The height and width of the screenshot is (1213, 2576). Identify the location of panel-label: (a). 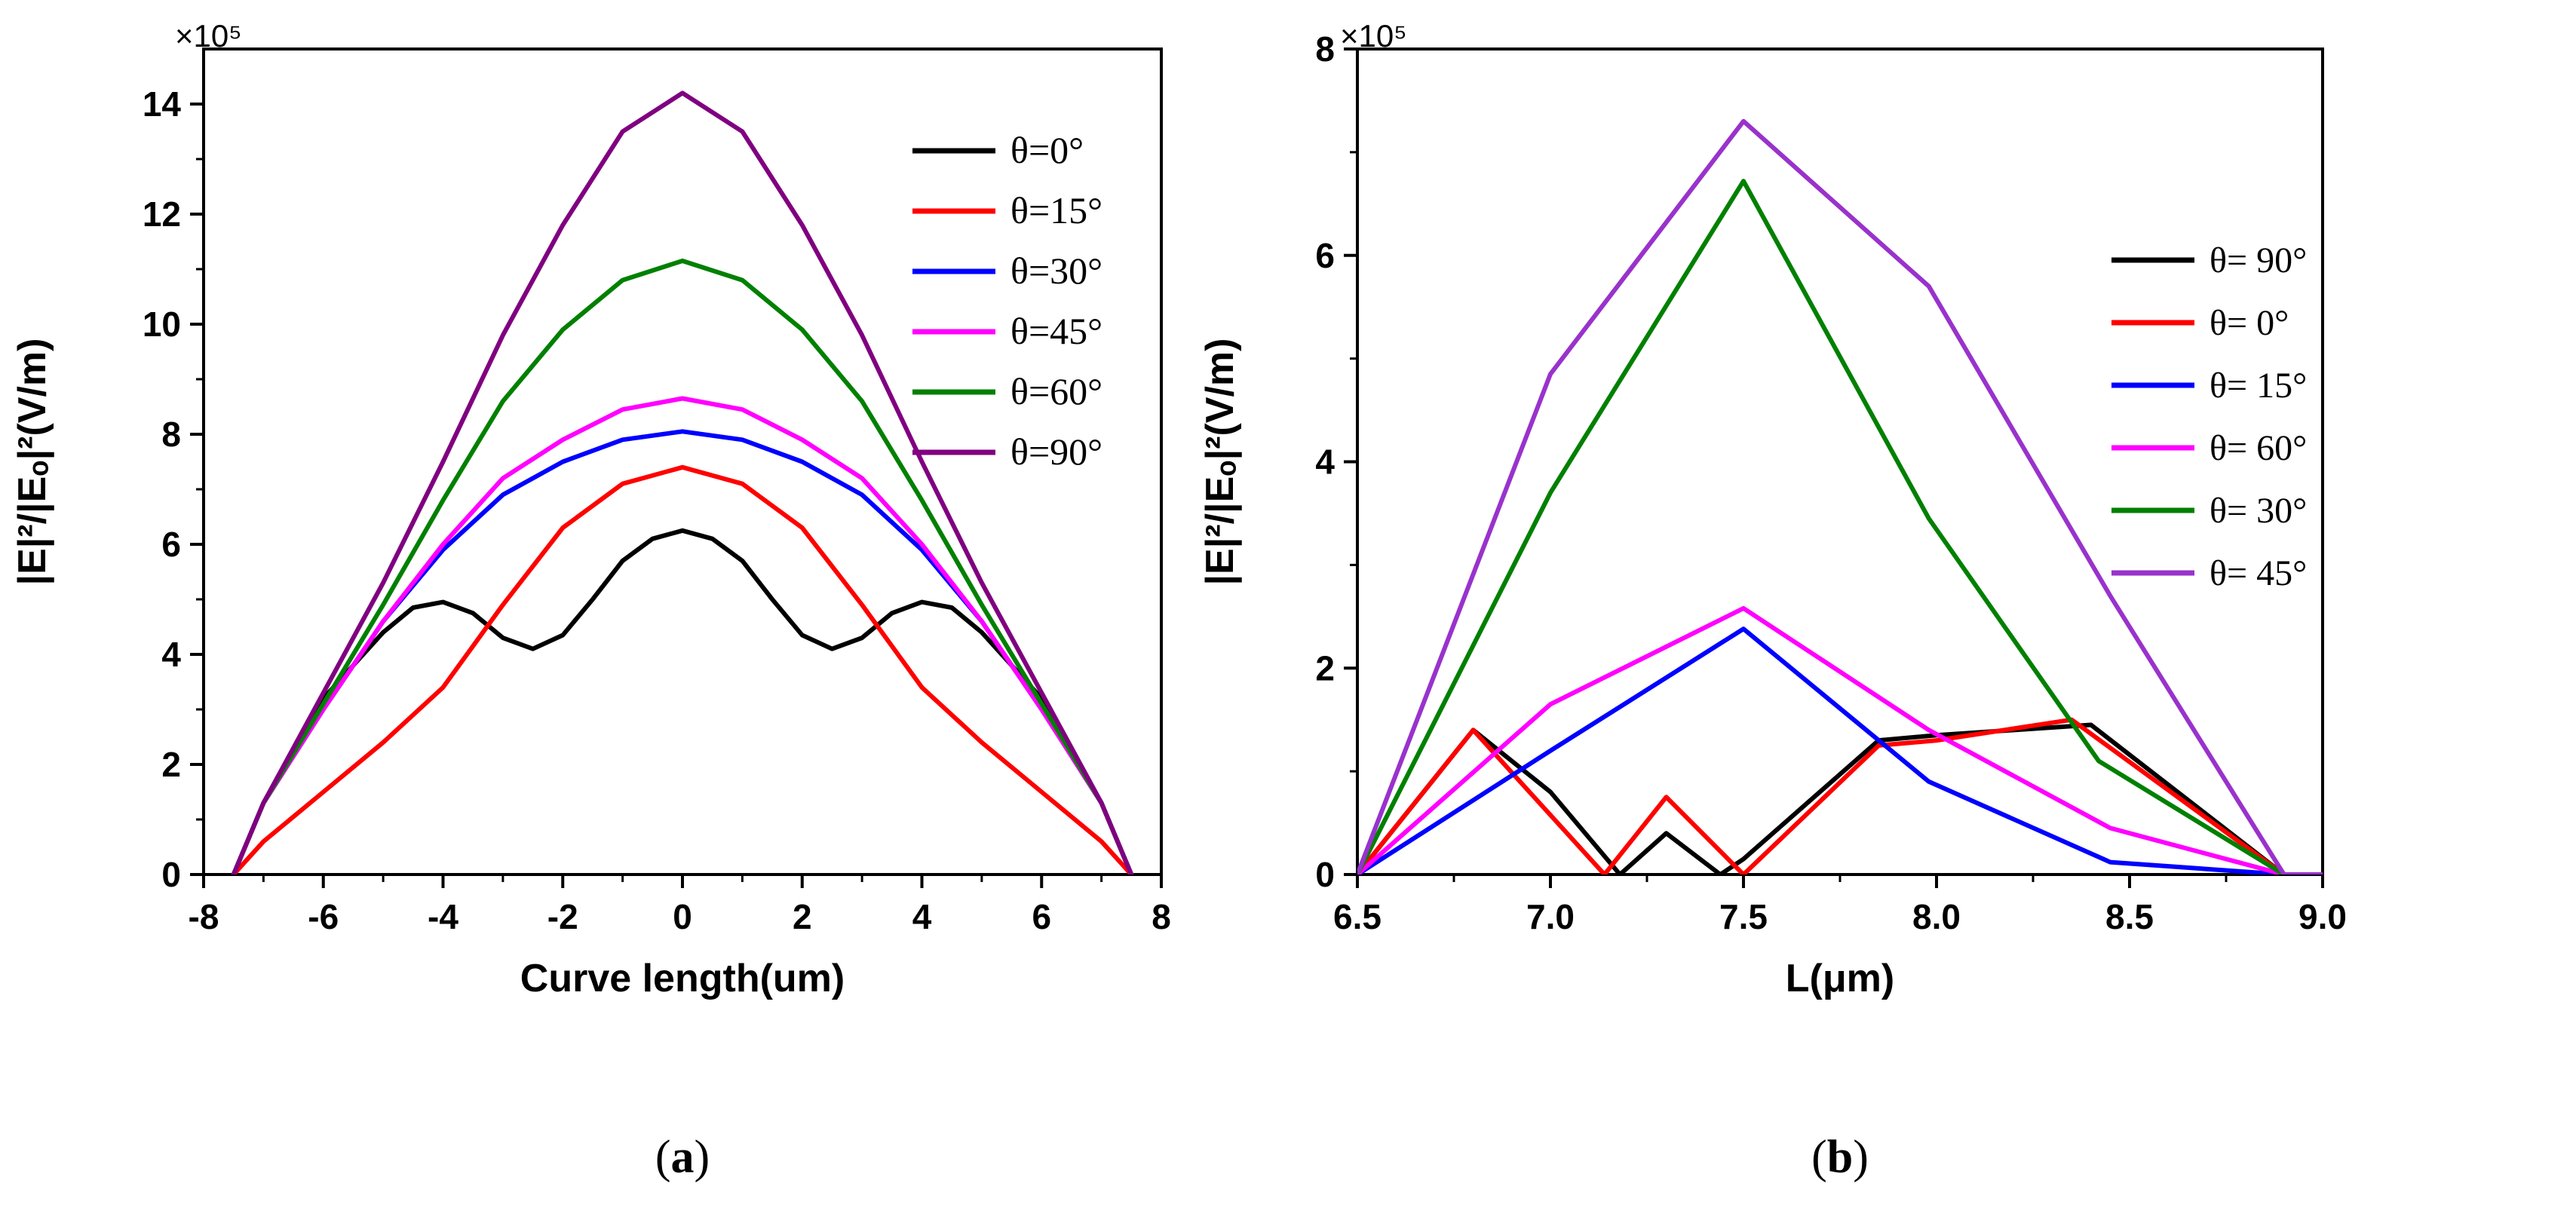
(682, 1157).